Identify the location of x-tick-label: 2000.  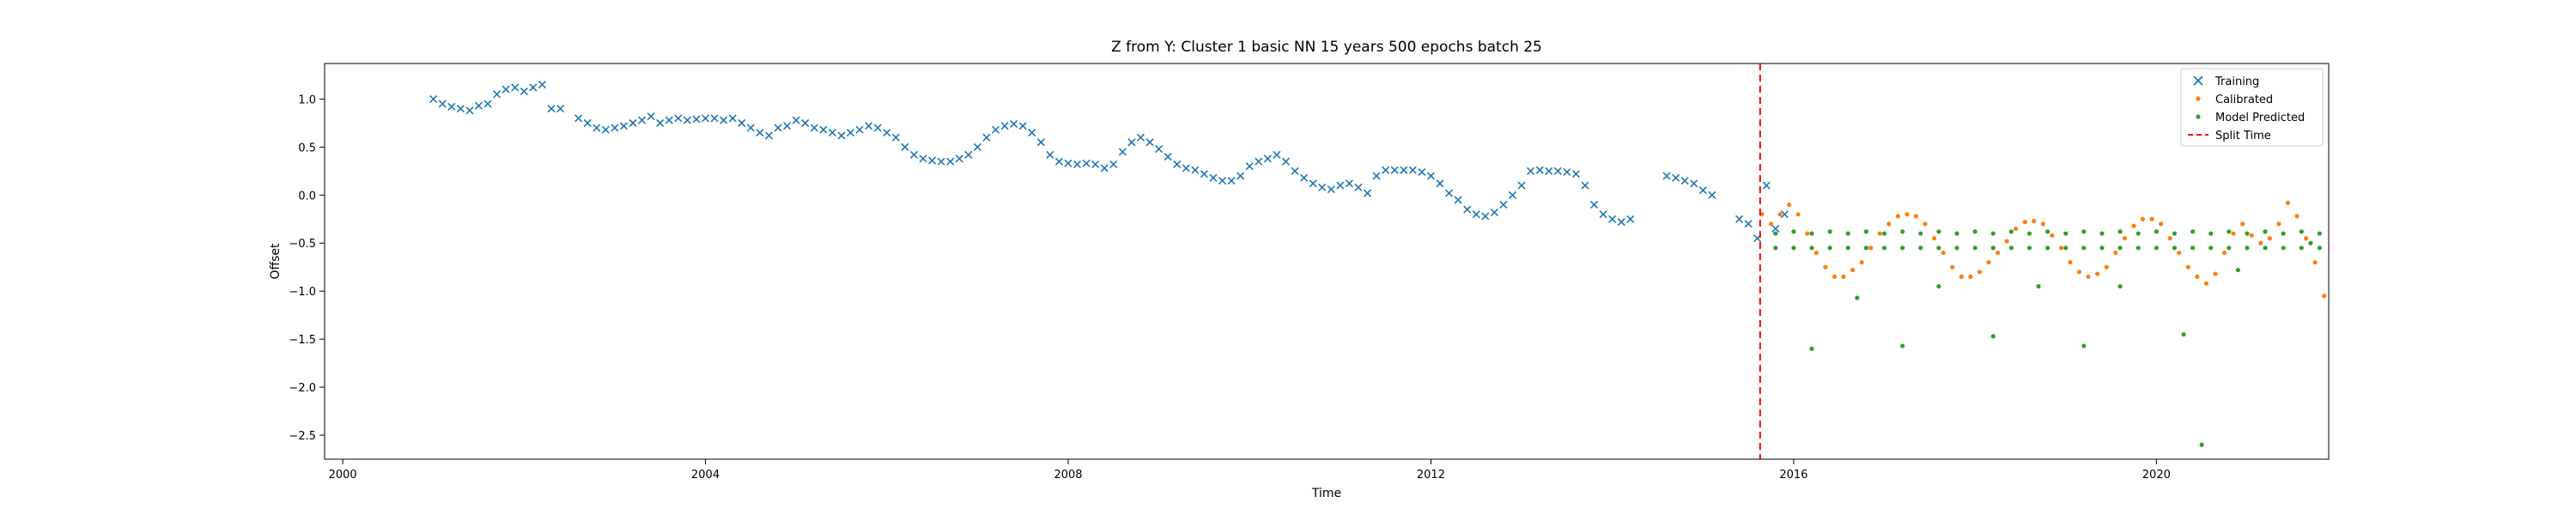
(343, 475).